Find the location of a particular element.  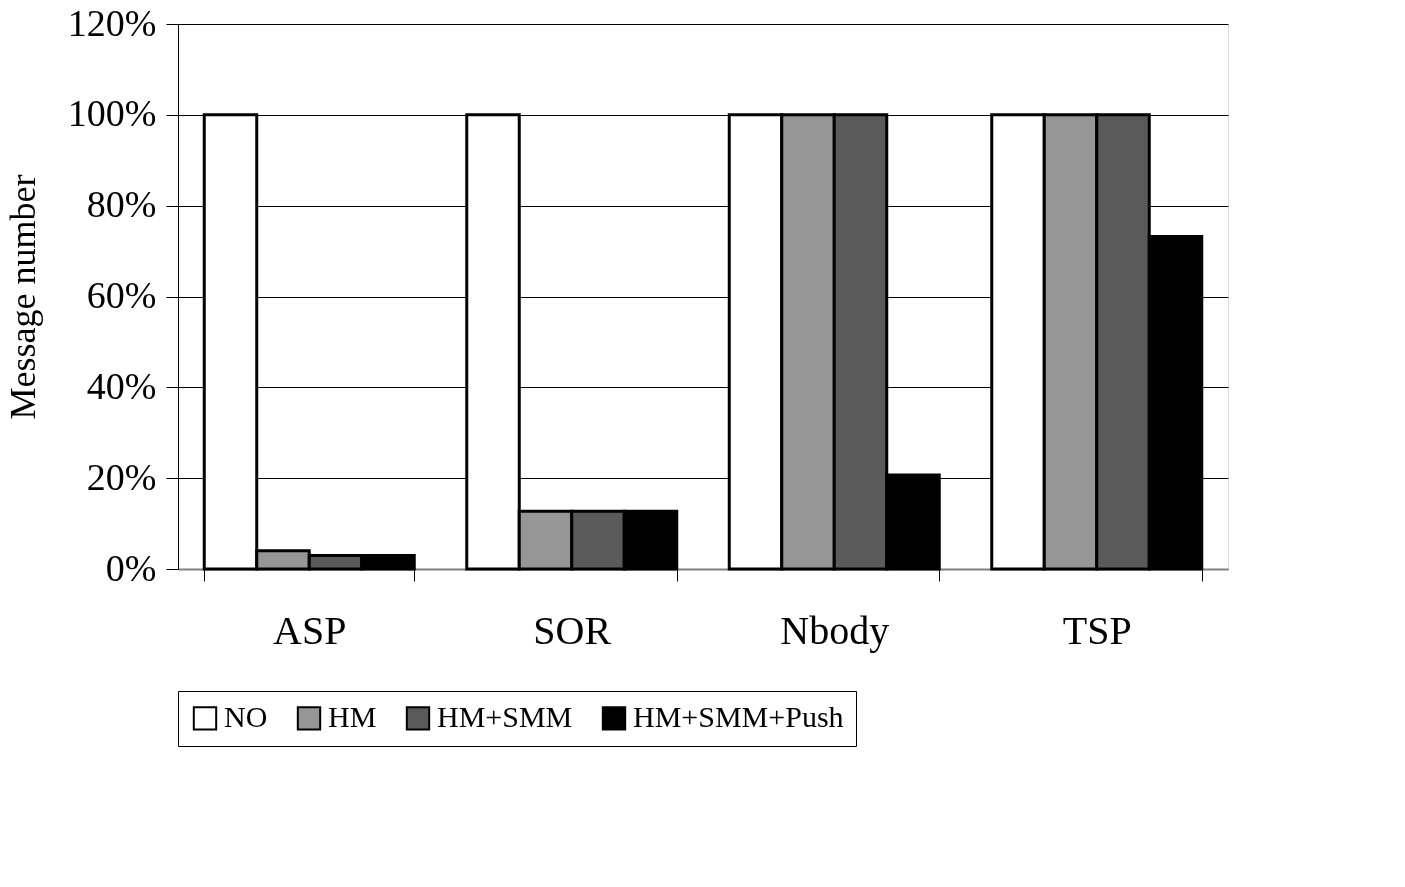

x-tick-label: ASP is located at coordinates (310, 630).